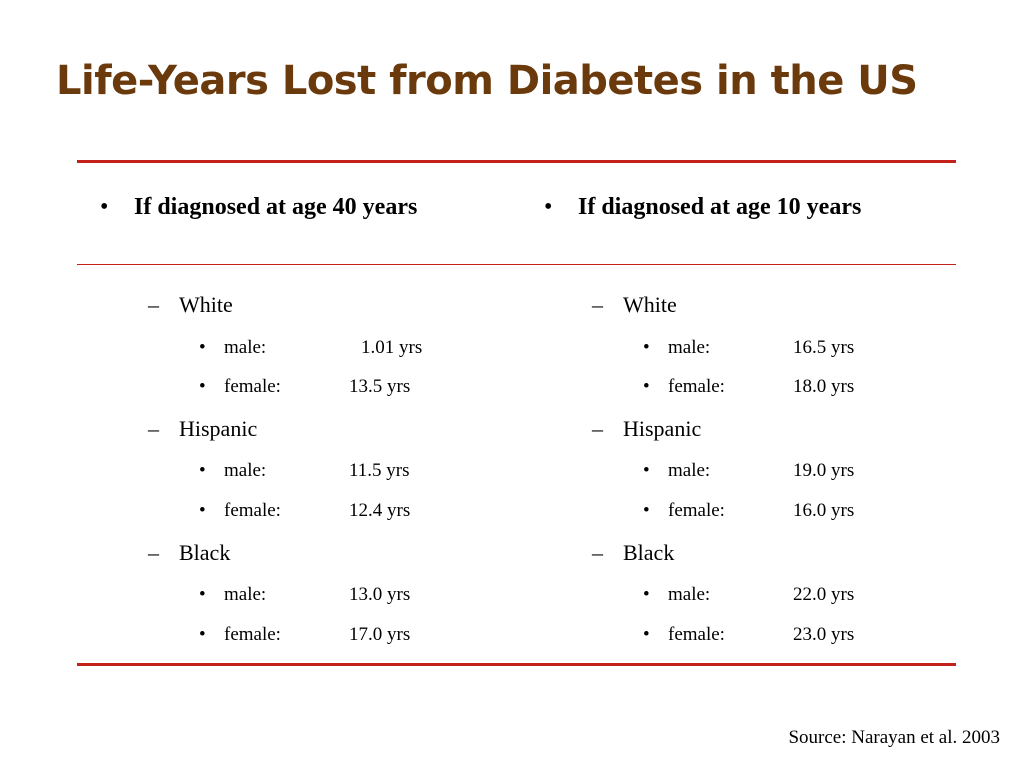 The width and height of the screenshot is (1024, 768). I want to click on years-lost-value: 19.0 yrs, so click(824, 470).